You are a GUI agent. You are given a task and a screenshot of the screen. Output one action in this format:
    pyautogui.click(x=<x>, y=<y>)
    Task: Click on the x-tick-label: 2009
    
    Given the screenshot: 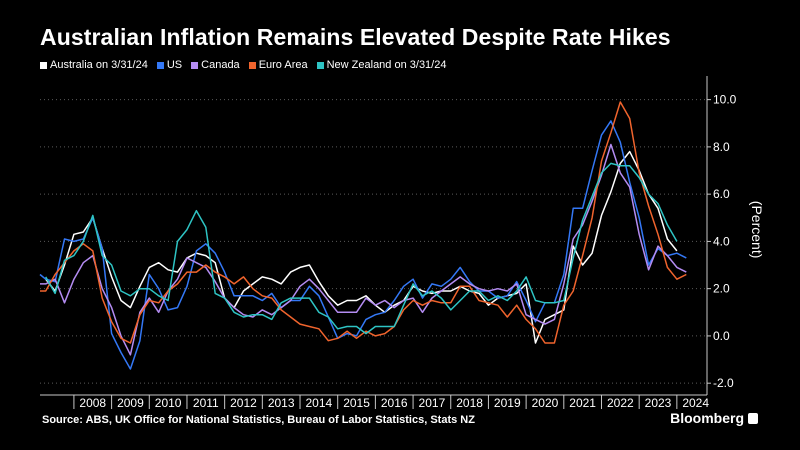 What is the action you would take?
    pyautogui.click(x=130, y=403)
    